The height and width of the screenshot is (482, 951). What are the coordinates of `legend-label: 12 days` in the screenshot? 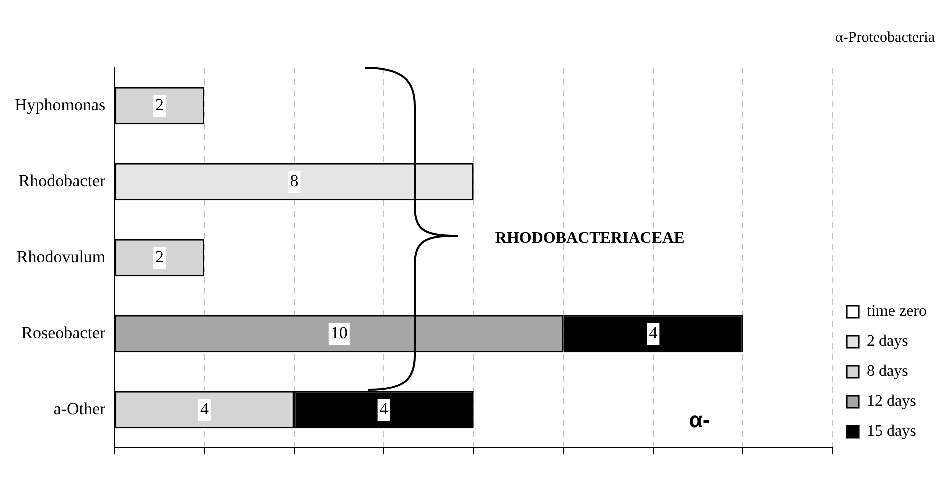 It's located at (891, 401).